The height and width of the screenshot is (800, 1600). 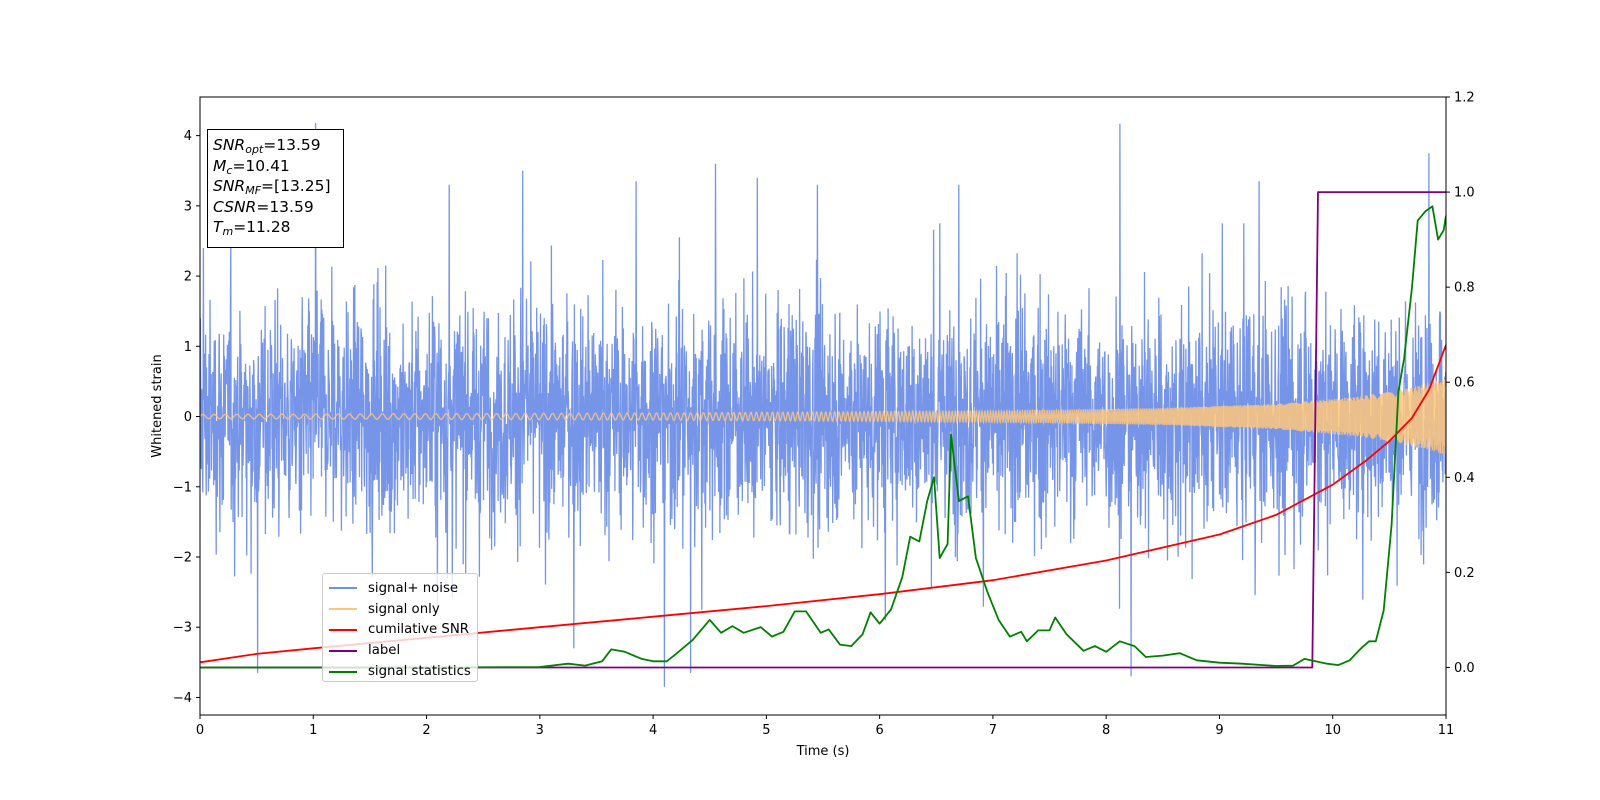 I want to click on tm-base: T, so click(x=218, y=227).